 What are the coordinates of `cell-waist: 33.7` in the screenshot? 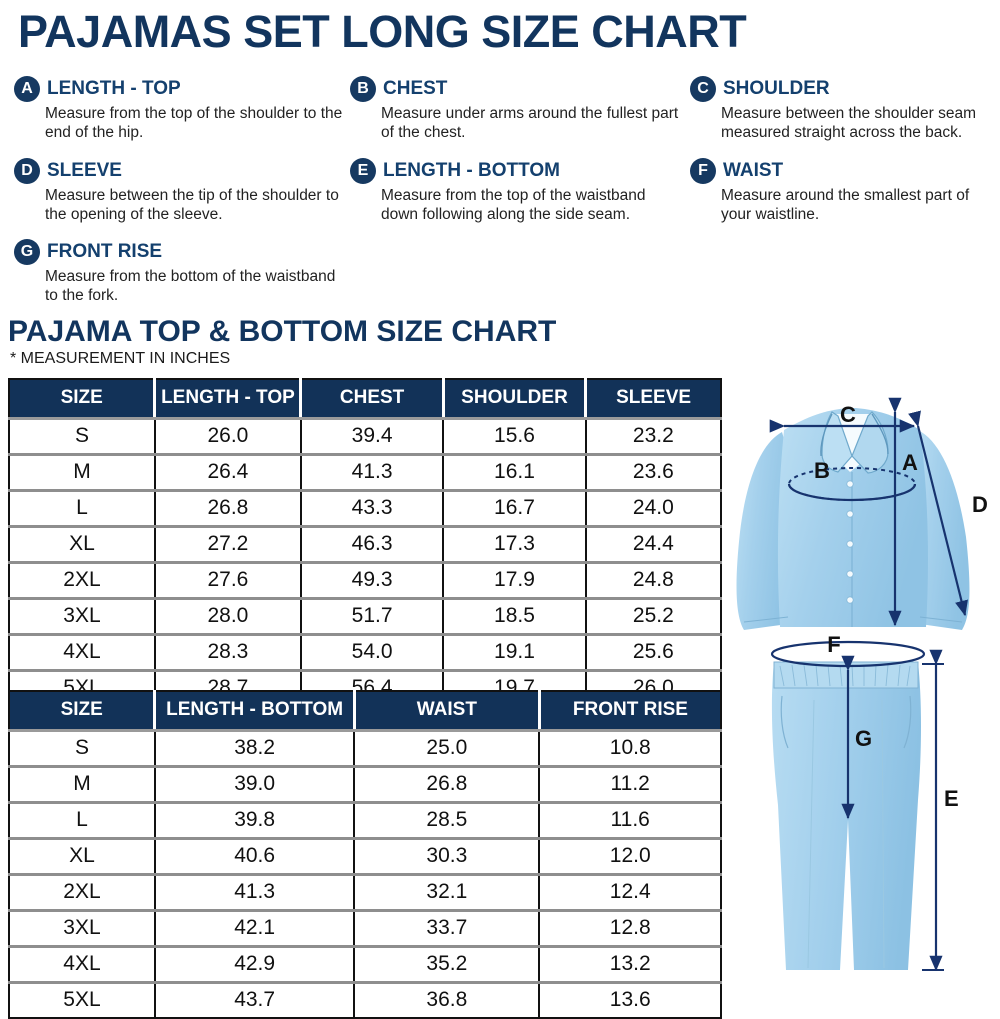 It's located at (447, 929).